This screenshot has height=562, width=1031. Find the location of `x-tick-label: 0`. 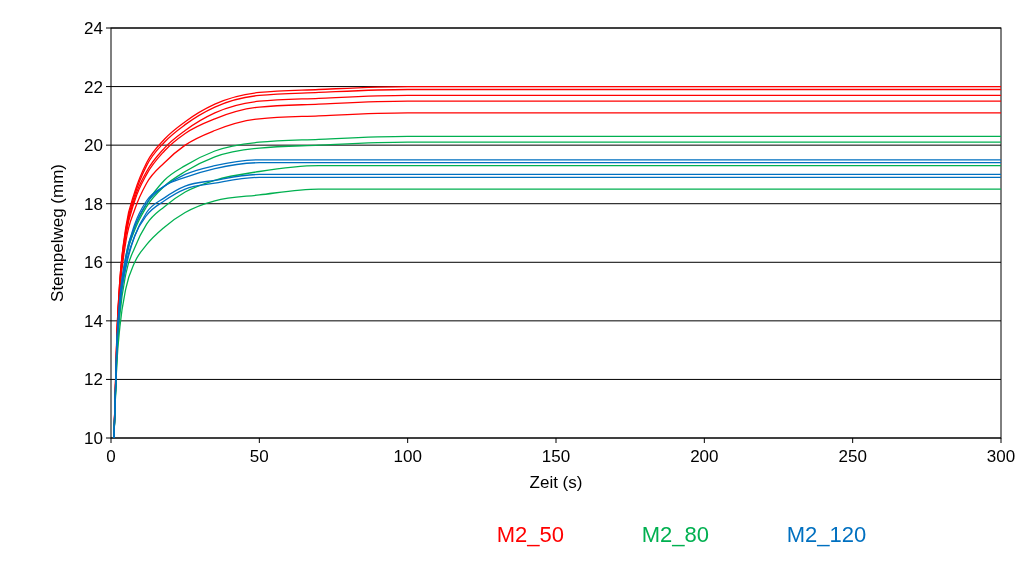

x-tick-label: 0 is located at coordinates (111, 456).